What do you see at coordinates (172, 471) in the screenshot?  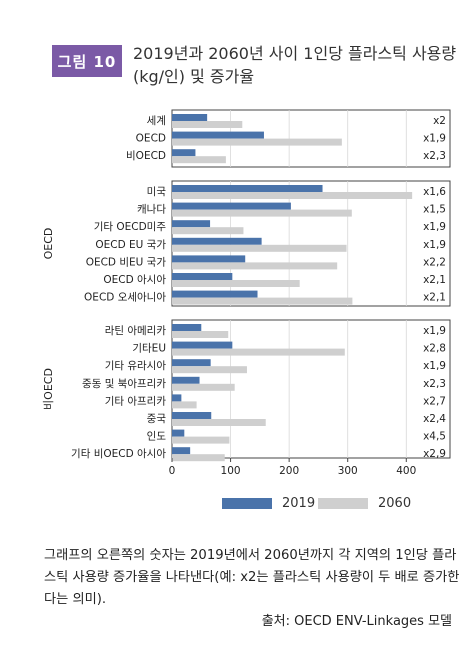 I see `x-tick-label: 0` at bounding box center [172, 471].